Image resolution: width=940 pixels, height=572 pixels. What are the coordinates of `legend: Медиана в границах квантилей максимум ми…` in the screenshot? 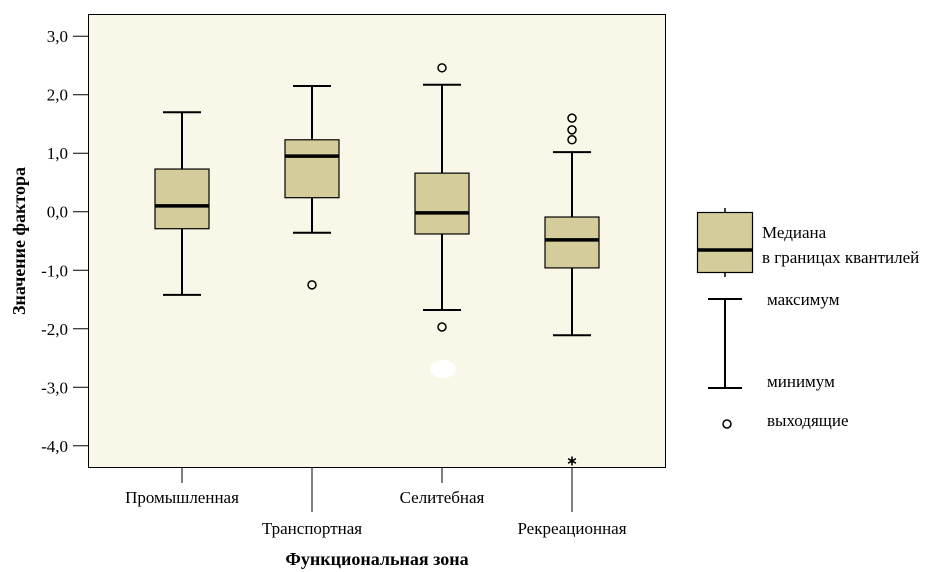 It's located at (807, 319).